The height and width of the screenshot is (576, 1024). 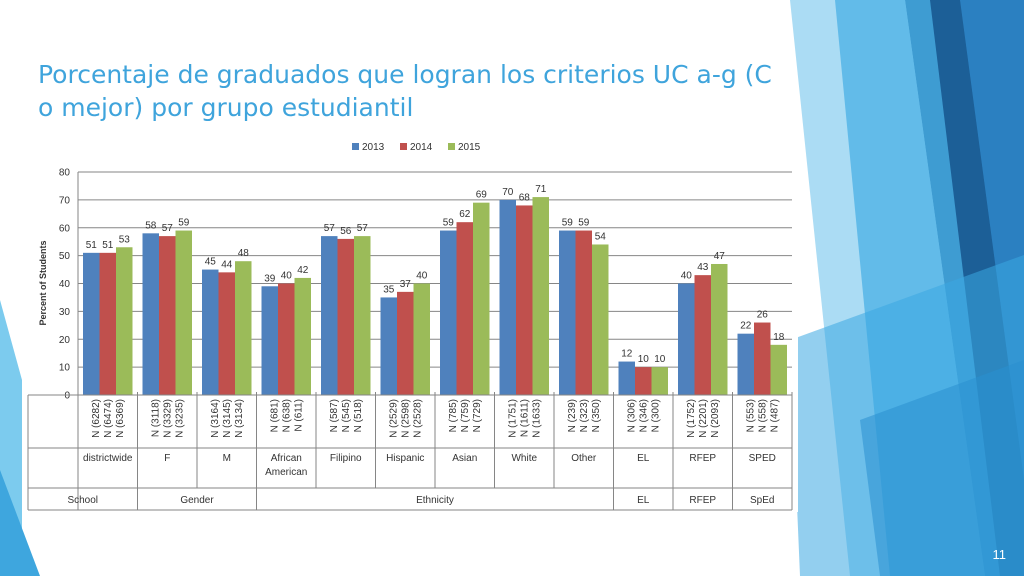 What do you see at coordinates (65, 256) in the screenshot?
I see `y-tick-label: 50` at bounding box center [65, 256].